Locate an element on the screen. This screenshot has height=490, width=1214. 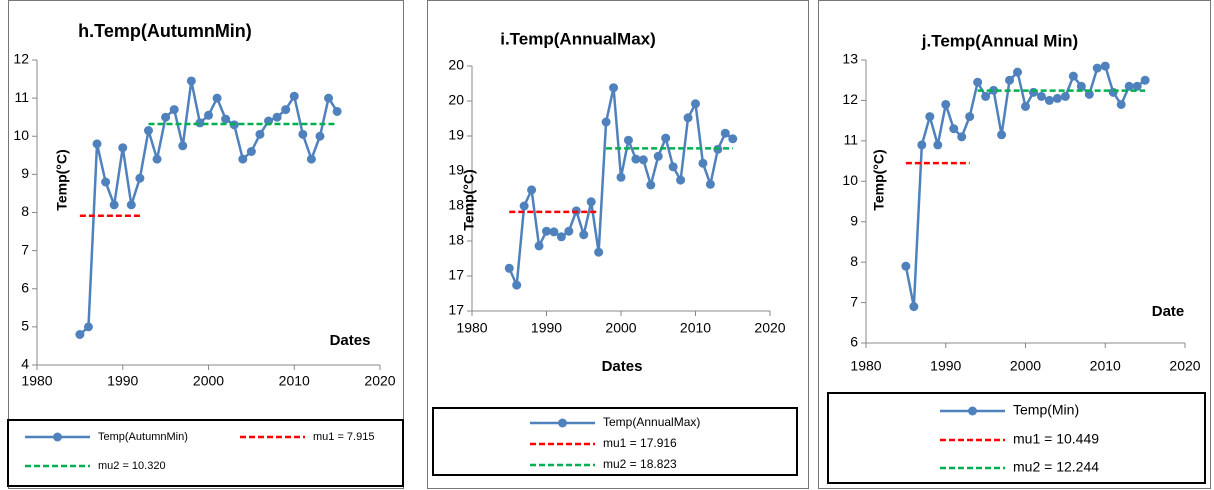
x-axis-label: Date is located at coordinates (1168, 311).